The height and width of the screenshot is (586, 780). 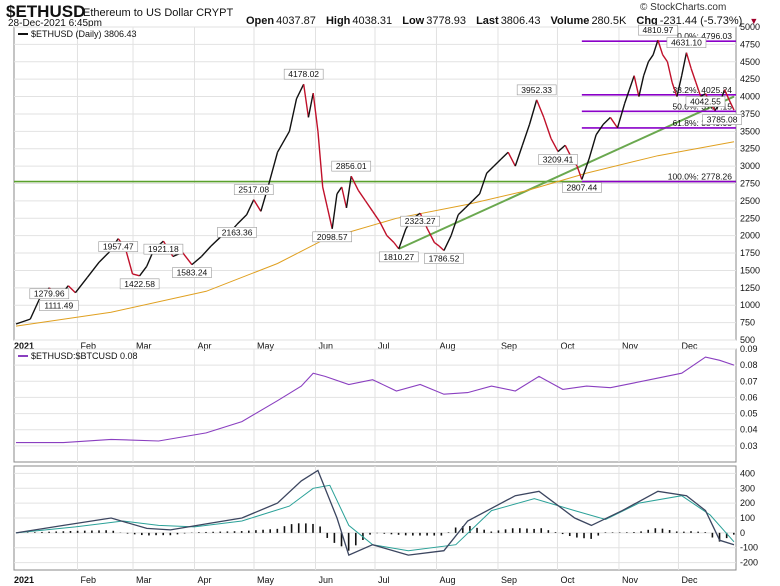 What do you see at coordinates (750, 253) in the screenshot?
I see `price-tick-label: 1750` at bounding box center [750, 253].